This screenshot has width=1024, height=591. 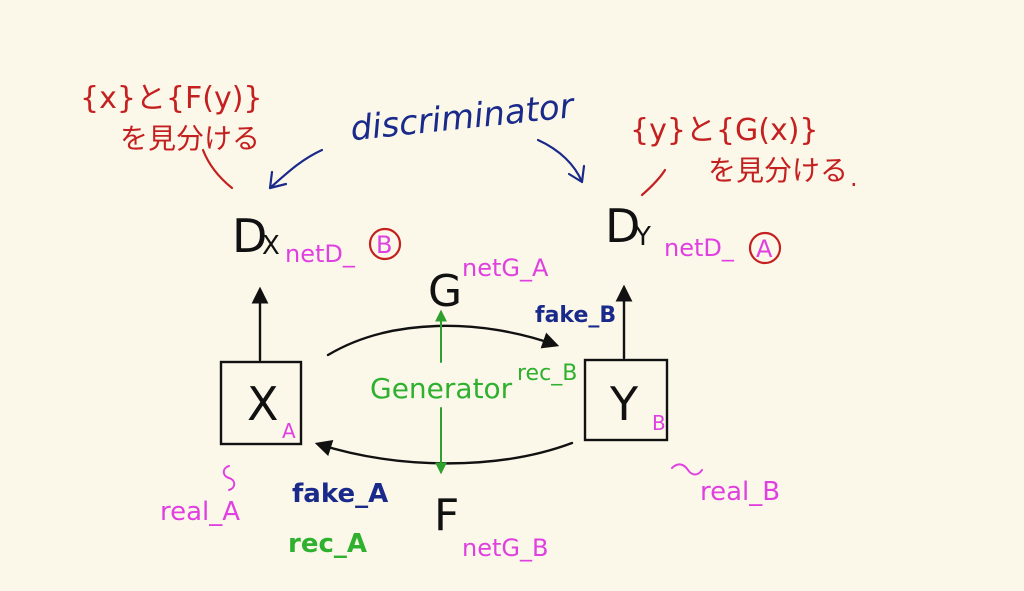 What do you see at coordinates (340, 494) in the screenshot?
I see `fake-a-label: fake_A` at bounding box center [340, 494].